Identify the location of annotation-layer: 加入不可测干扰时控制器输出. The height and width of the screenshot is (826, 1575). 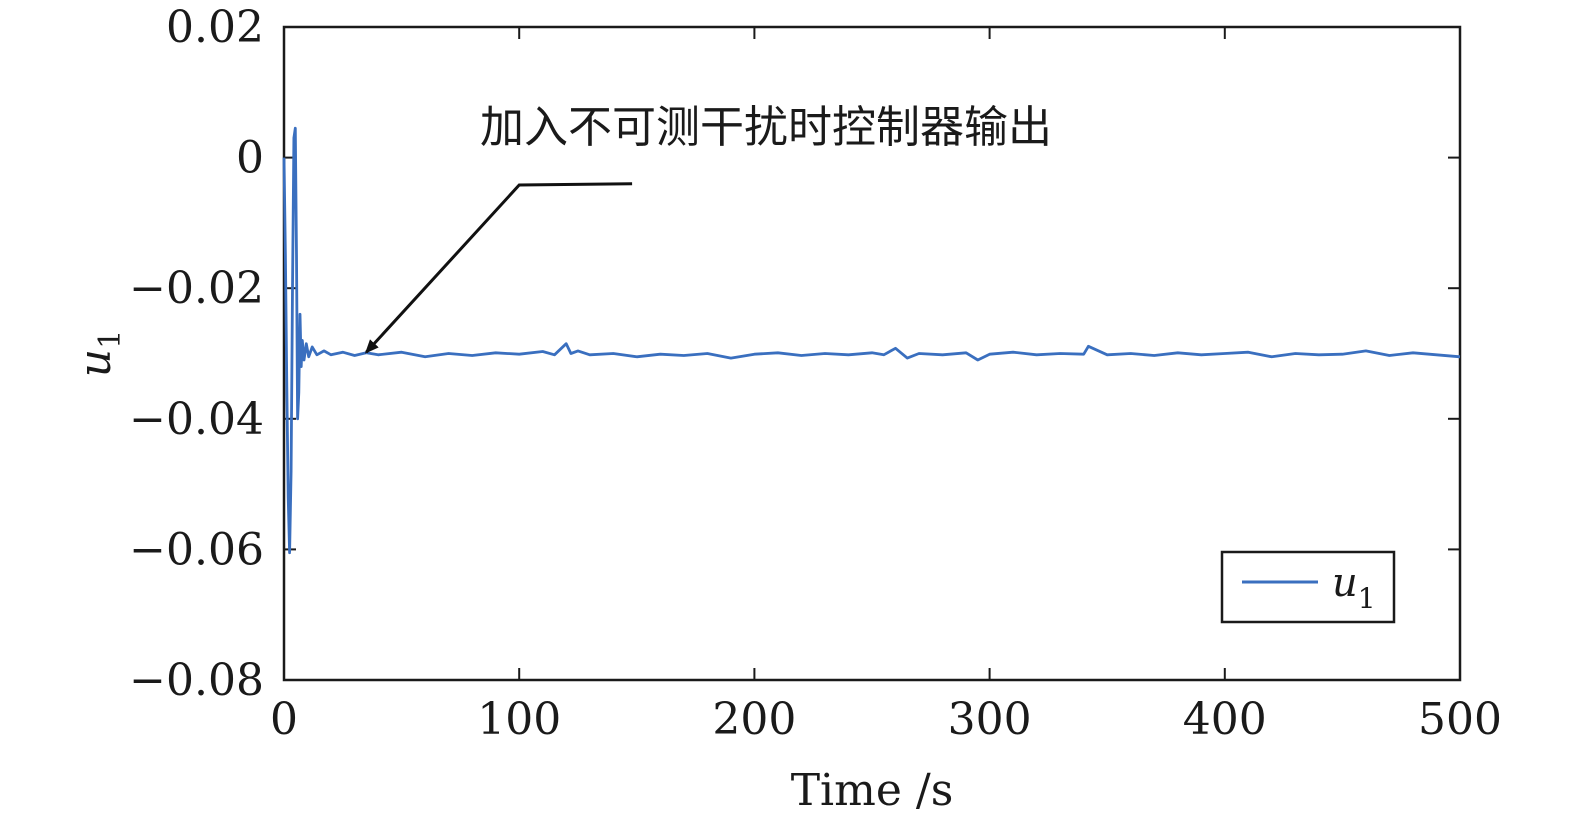
(708, 228).